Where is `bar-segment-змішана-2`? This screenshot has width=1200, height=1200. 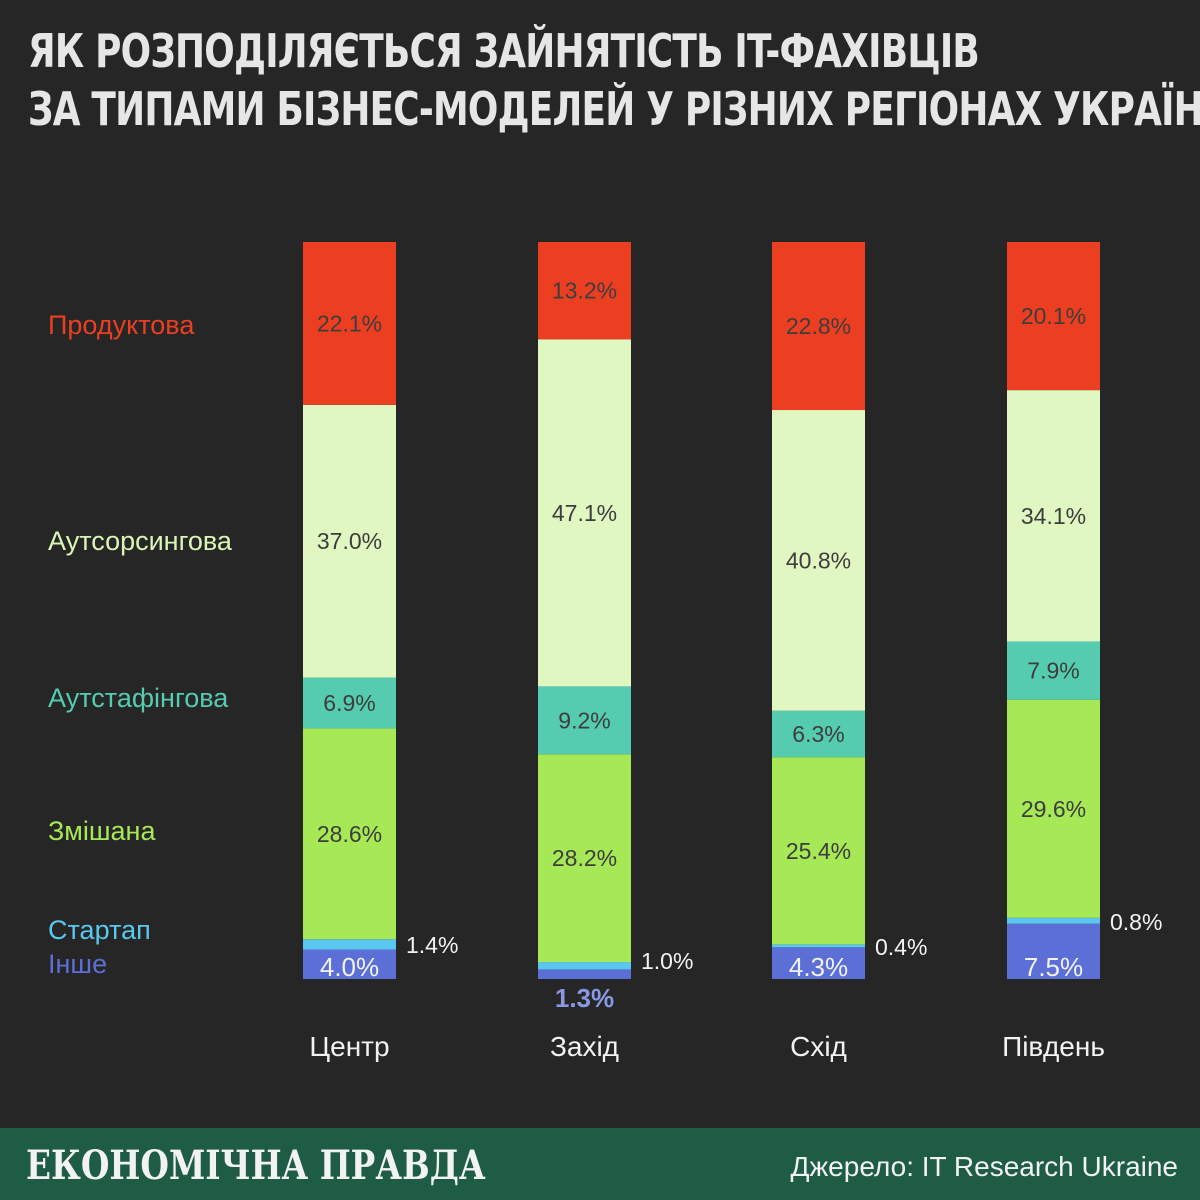 bar-segment-змішана-2 is located at coordinates (818, 851).